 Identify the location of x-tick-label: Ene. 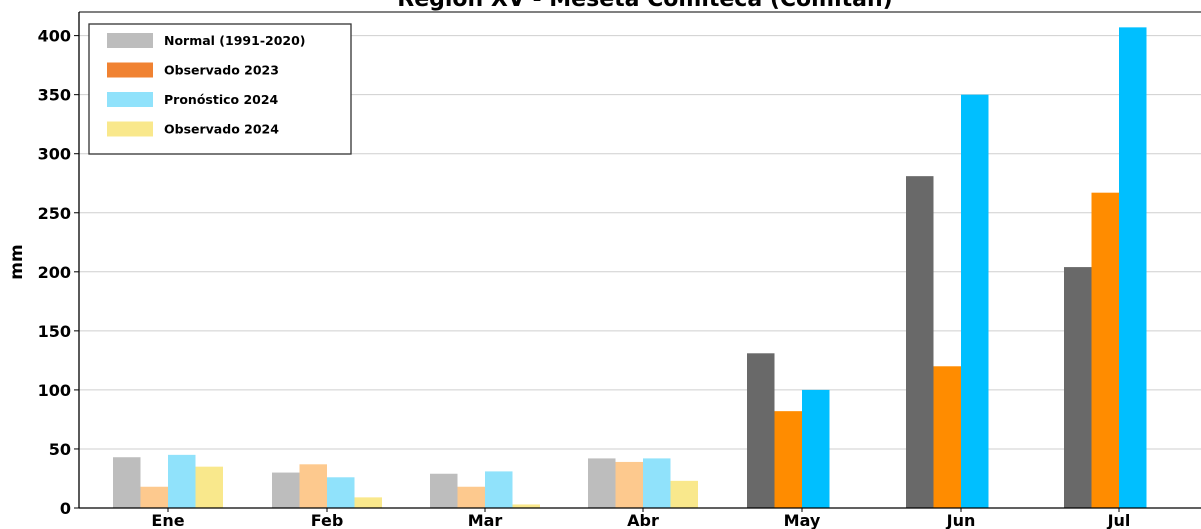
(167, 520).